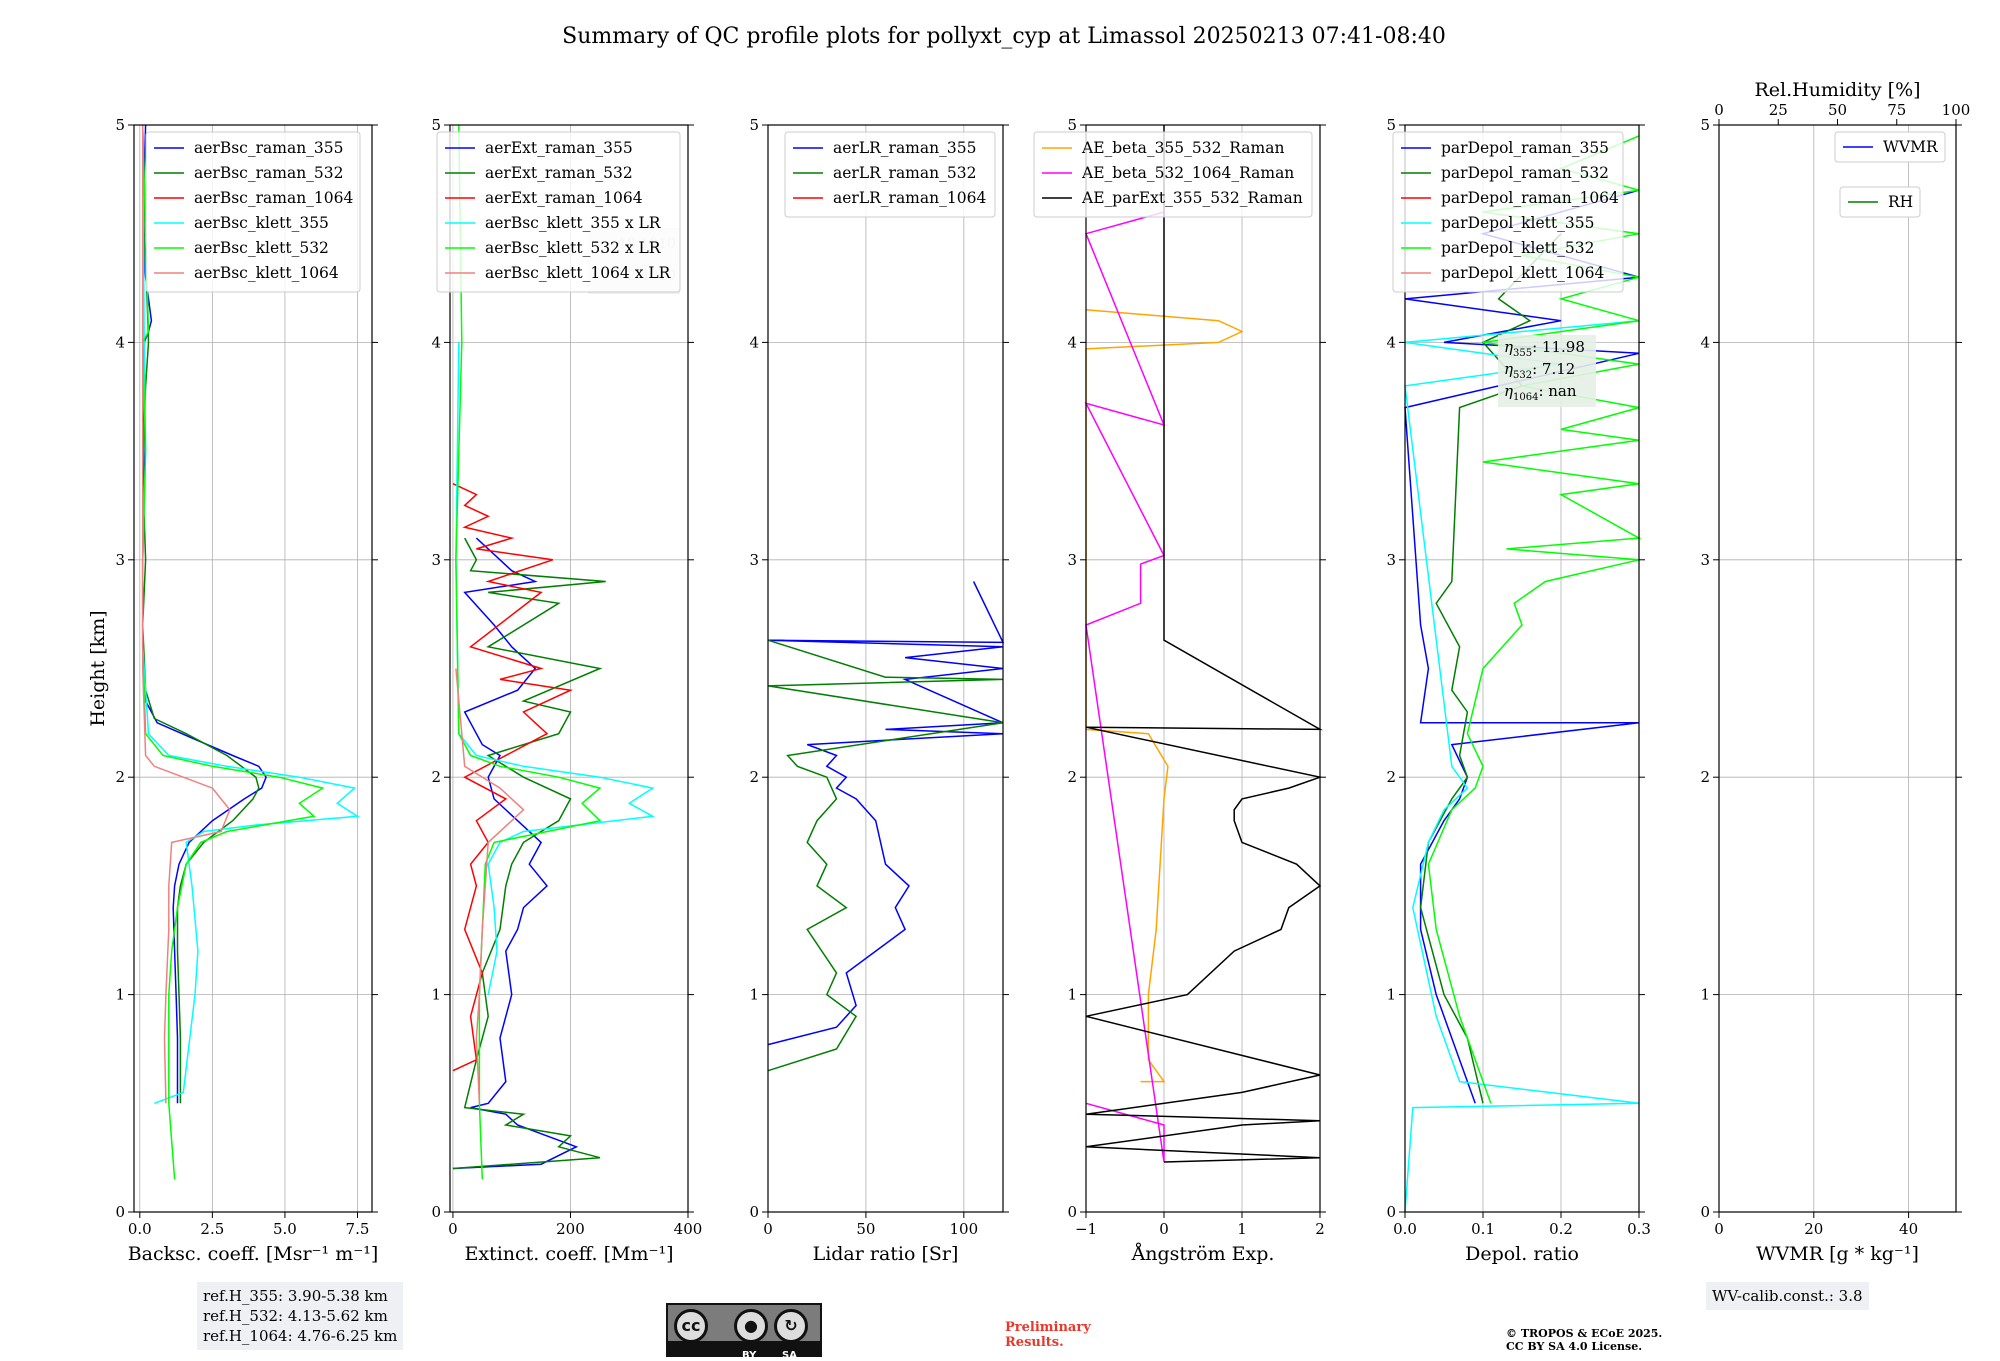 Image resolution: width=2000 pixels, height=1361 pixels. What do you see at coordinates (1539, 370) in the screenshot?
I see `eta-annotation-532: η532: 7.12` at bounding box center [1539, 370].